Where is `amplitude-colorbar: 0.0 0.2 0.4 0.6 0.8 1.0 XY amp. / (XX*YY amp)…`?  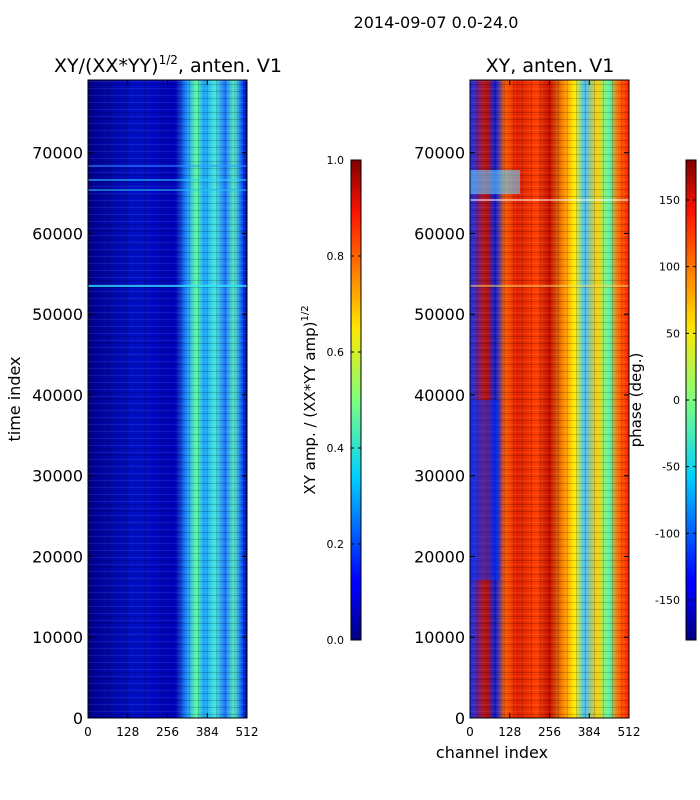 amplitude-colorbar: 0.0 0.2 0.4 0.6 0.8 1.0 XY amp. / (XX*YY amp)… is located at coordinates (331, 400).